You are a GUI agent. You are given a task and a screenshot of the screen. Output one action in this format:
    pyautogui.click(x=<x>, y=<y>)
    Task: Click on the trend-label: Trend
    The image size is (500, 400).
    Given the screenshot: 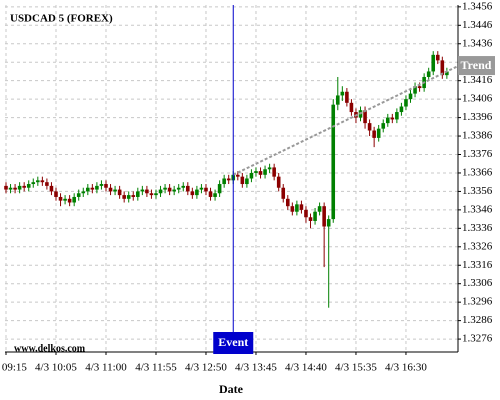 What is the action you would take?
    pyautogui.click(x=476, y=65)
    